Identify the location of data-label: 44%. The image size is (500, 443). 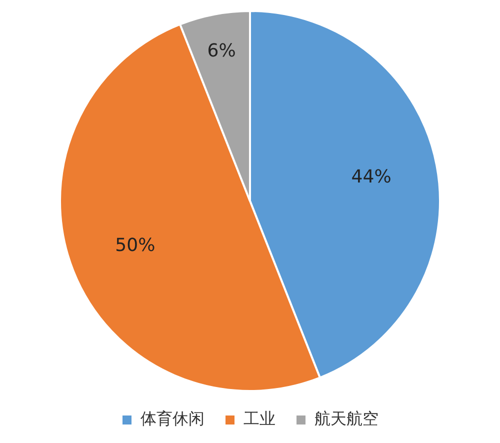
(371, 177).